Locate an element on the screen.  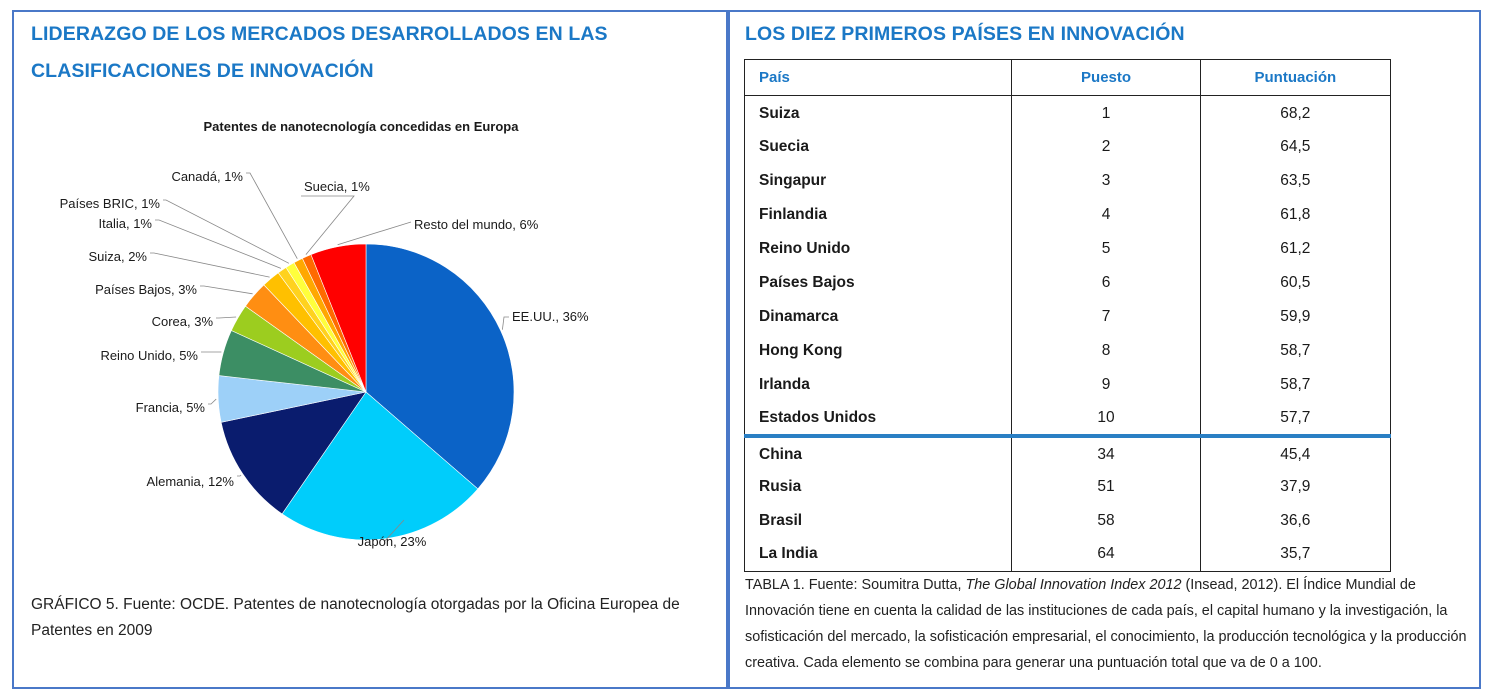
country-cell: China is located at coordinates (878, 452).